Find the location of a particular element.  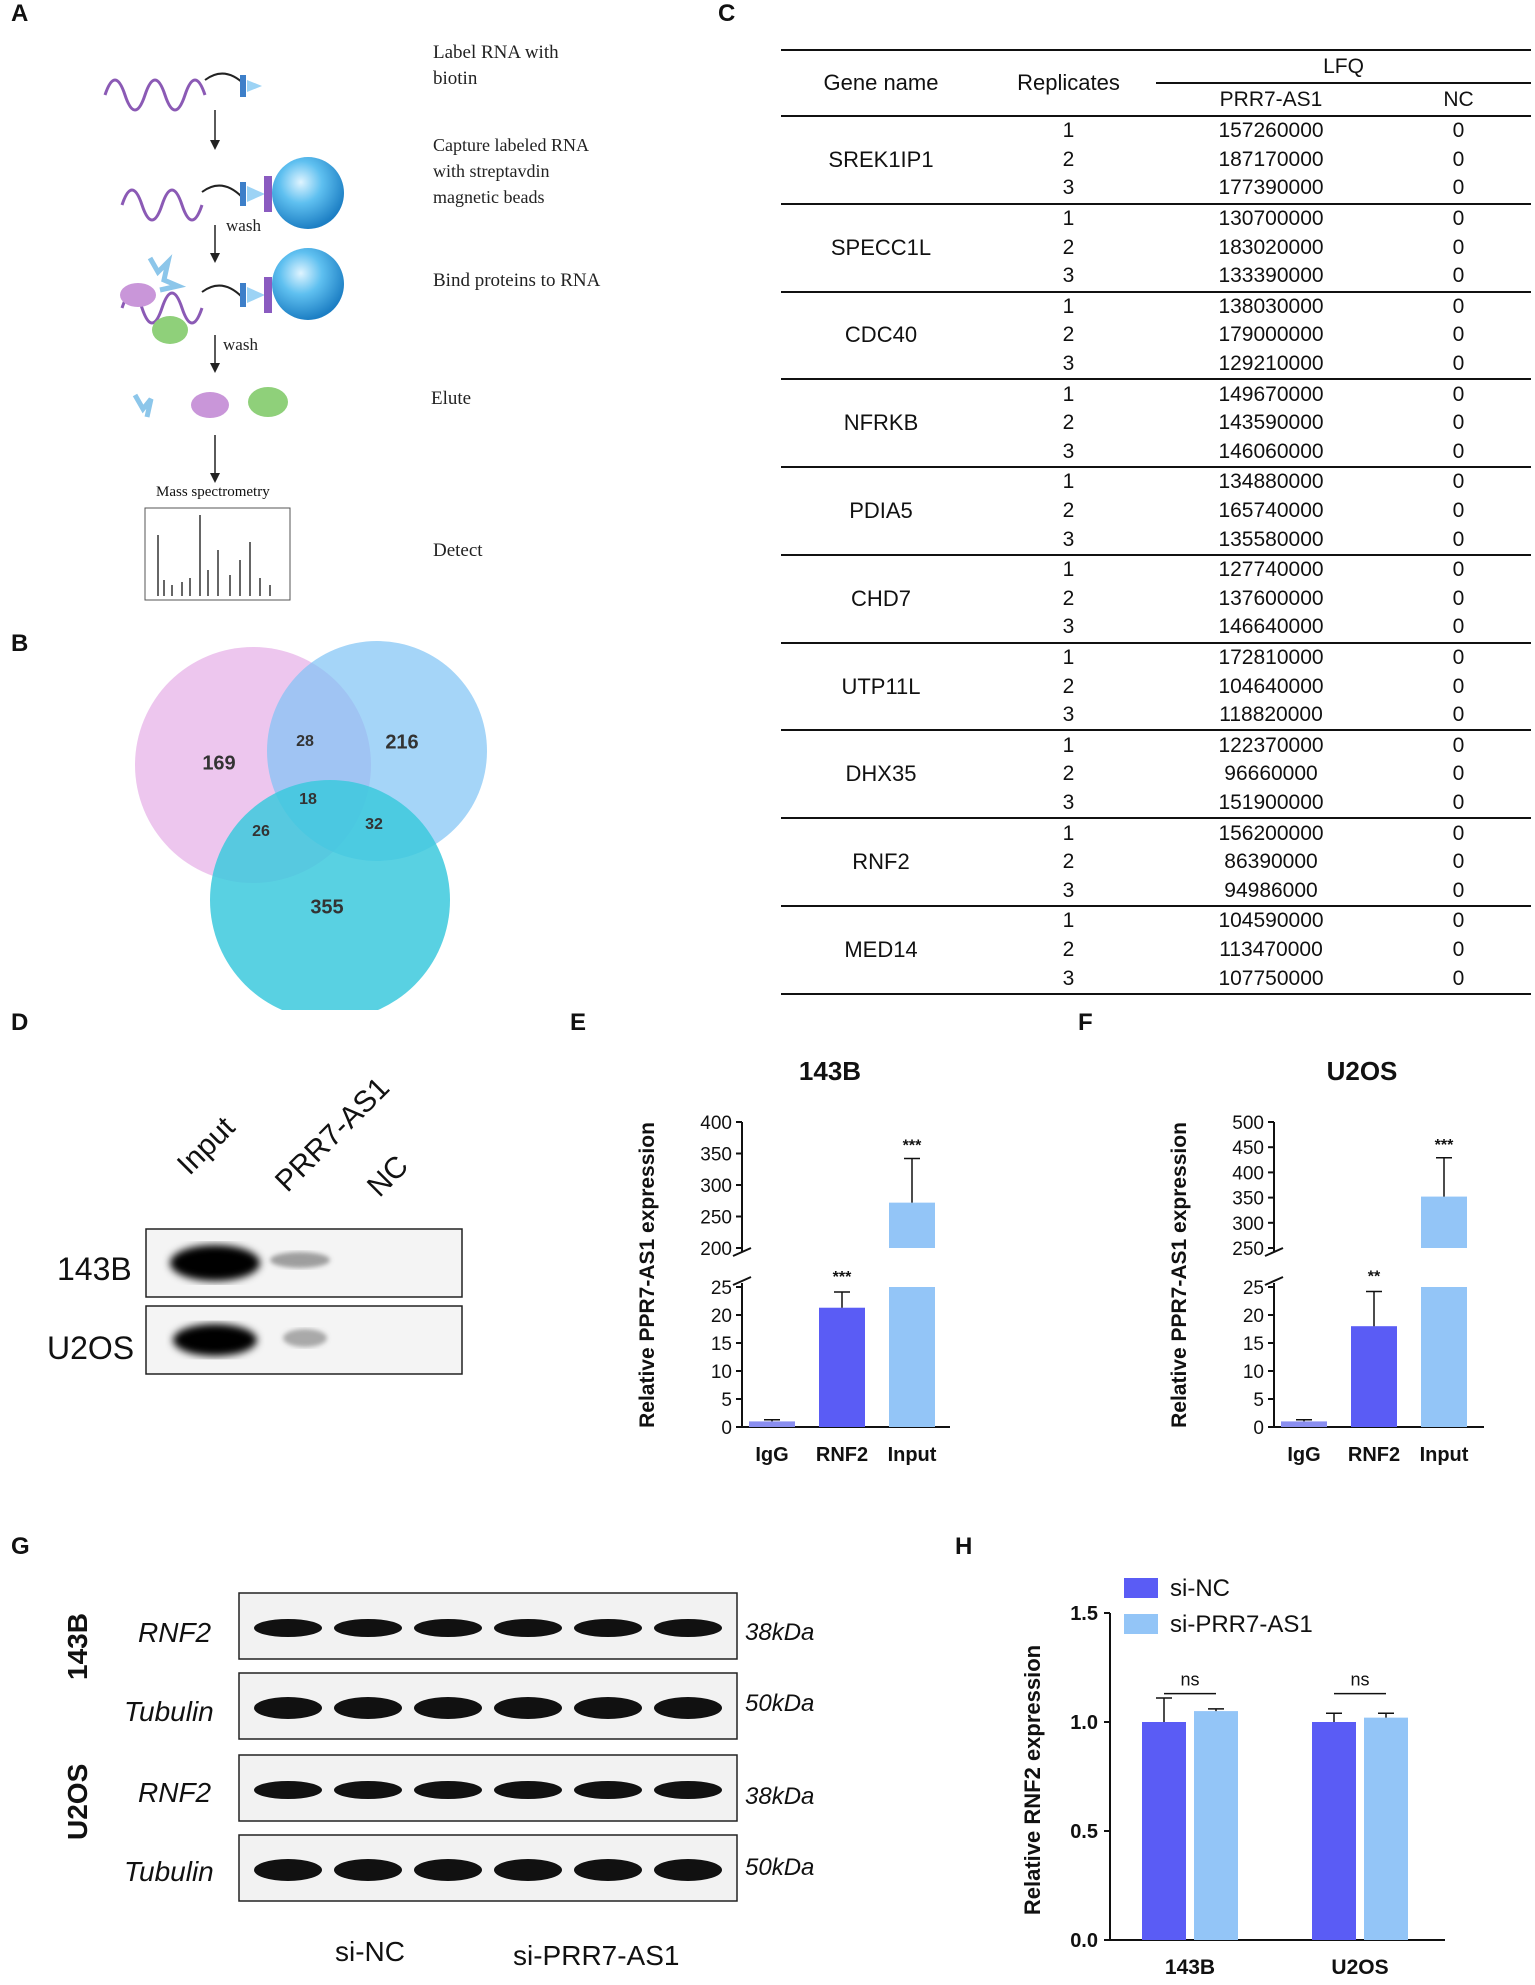

significance-label: ** is located at coordinates (1374, 1276).